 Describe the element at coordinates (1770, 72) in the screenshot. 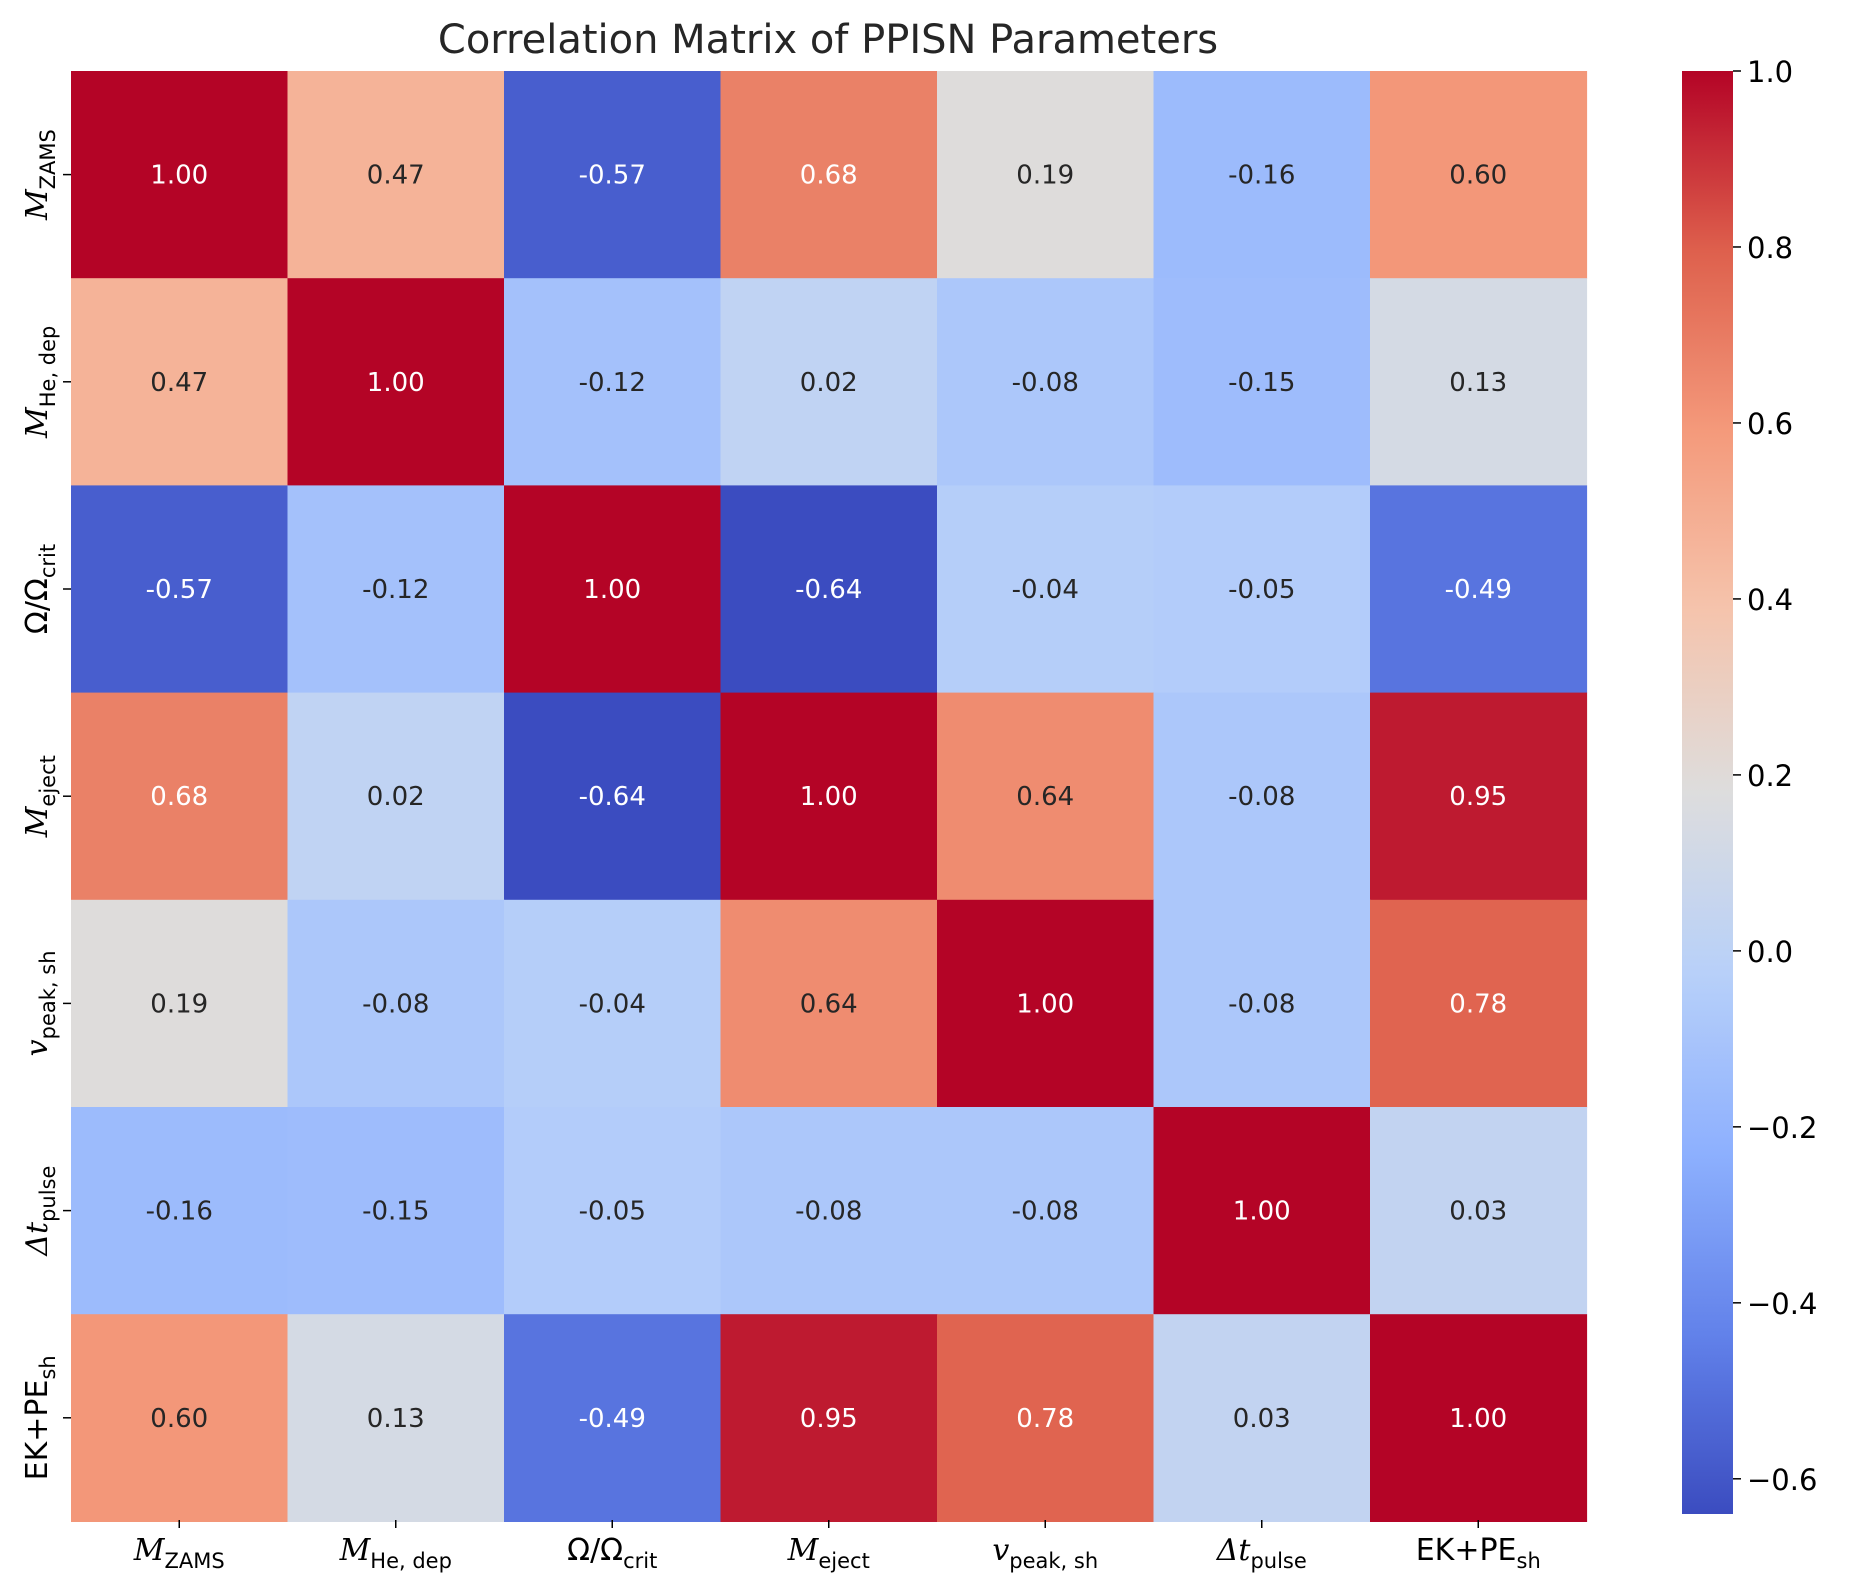

I see `colorbar-tick-label: 1.0` at that location.